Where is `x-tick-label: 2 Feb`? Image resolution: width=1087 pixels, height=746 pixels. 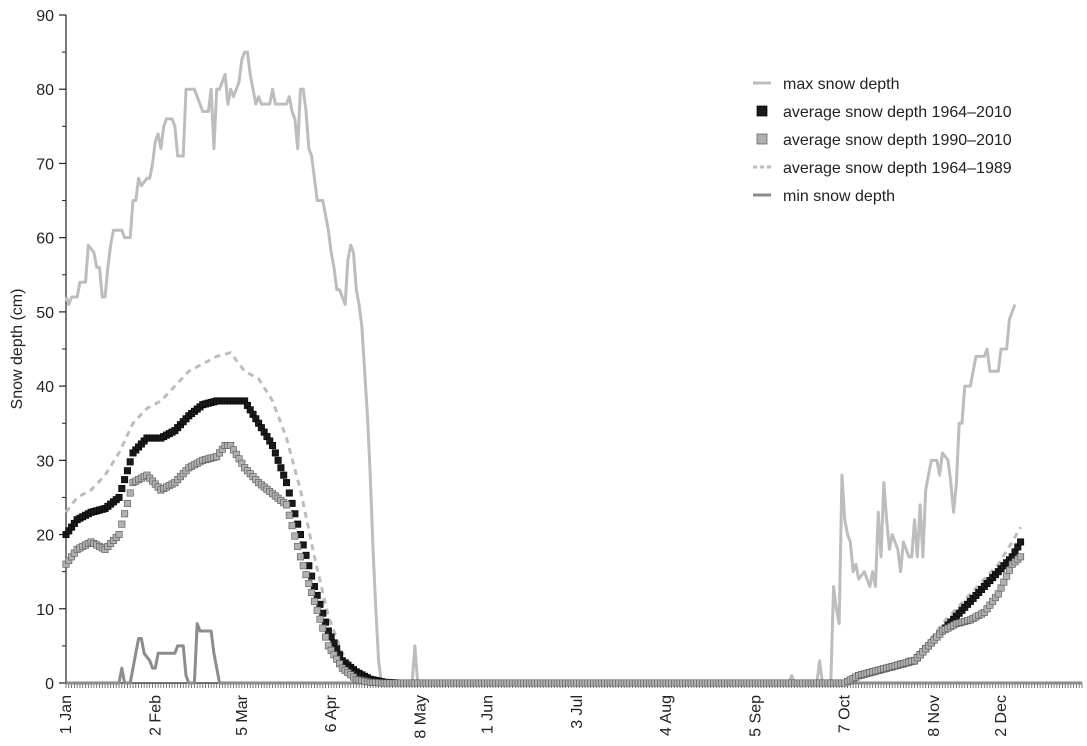 x-tick-label: 2 Feb is located at coordinates (155, 715).